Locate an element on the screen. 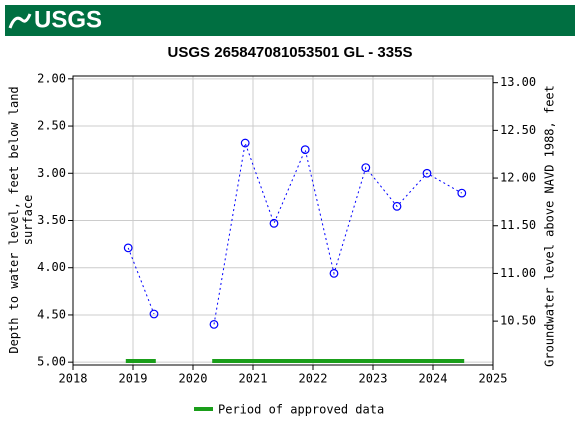 This screenshot has width=580, height=435. x-tick-label: 2025 is located at coordinates (493, 379).